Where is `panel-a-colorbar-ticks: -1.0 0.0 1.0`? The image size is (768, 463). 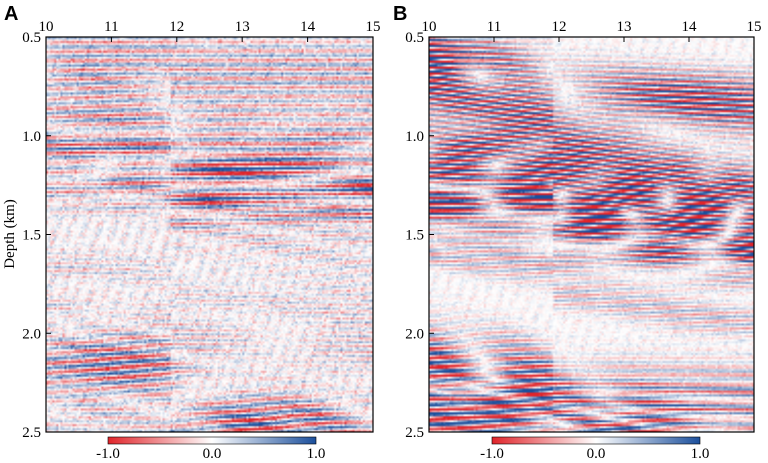 panel-a-colorbar-ticks: -1.0 0.0 1.0 is located at coordinates (210, 454).